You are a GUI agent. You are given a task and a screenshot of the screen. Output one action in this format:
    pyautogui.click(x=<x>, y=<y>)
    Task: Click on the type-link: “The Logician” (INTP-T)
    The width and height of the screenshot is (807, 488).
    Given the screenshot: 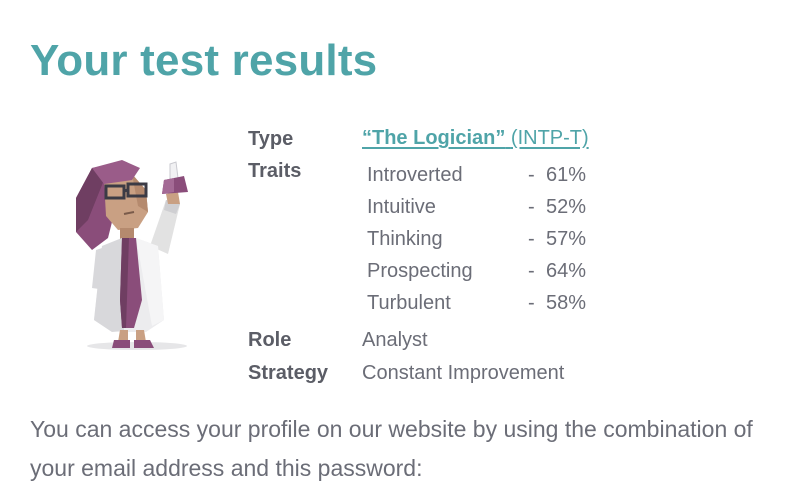 What is the action you would take?
    pyautogui.click(x=475, y=138)
    